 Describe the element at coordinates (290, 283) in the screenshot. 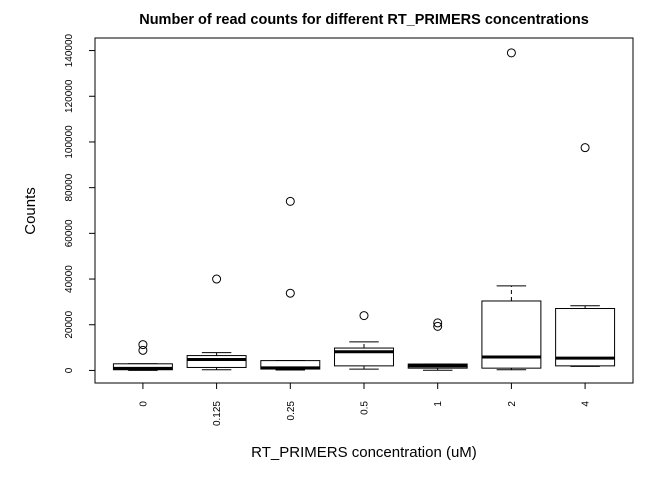

I see `box-0.25` at that location.